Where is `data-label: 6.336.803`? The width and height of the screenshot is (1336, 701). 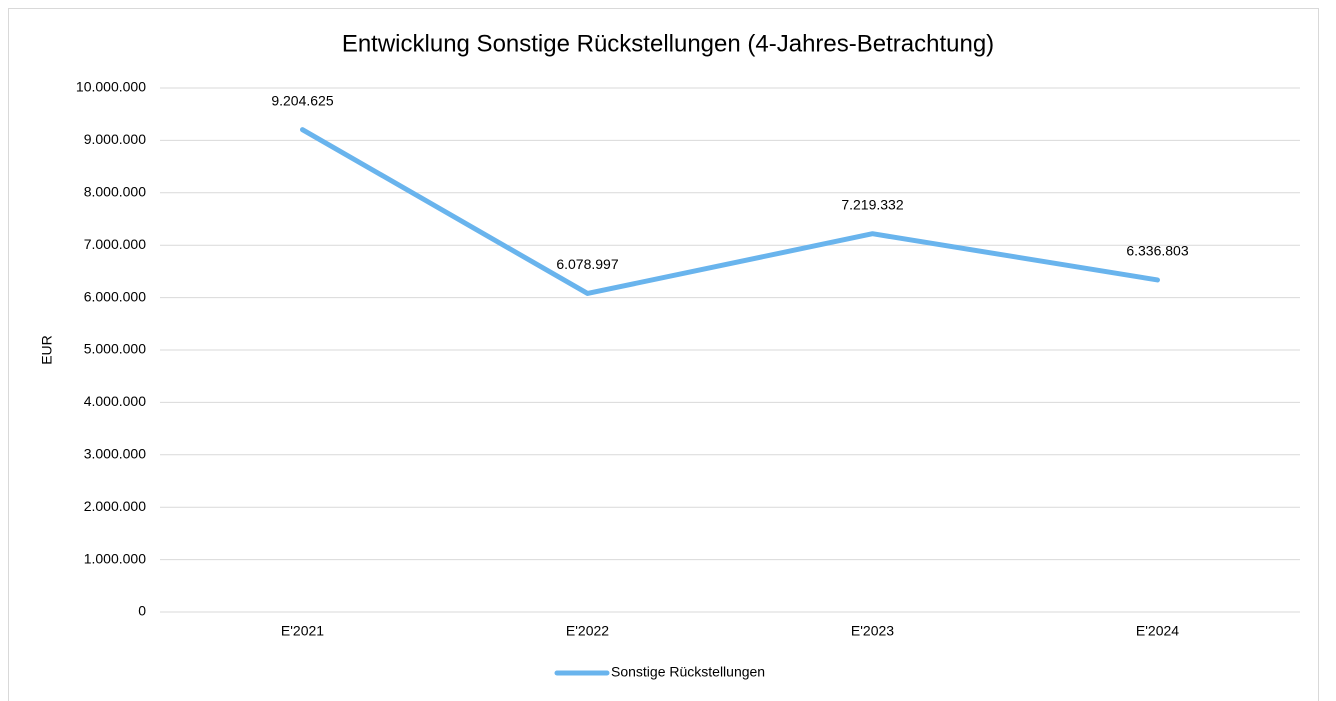
data-label: 6.336.803 is located at coordinates (1157, 251).